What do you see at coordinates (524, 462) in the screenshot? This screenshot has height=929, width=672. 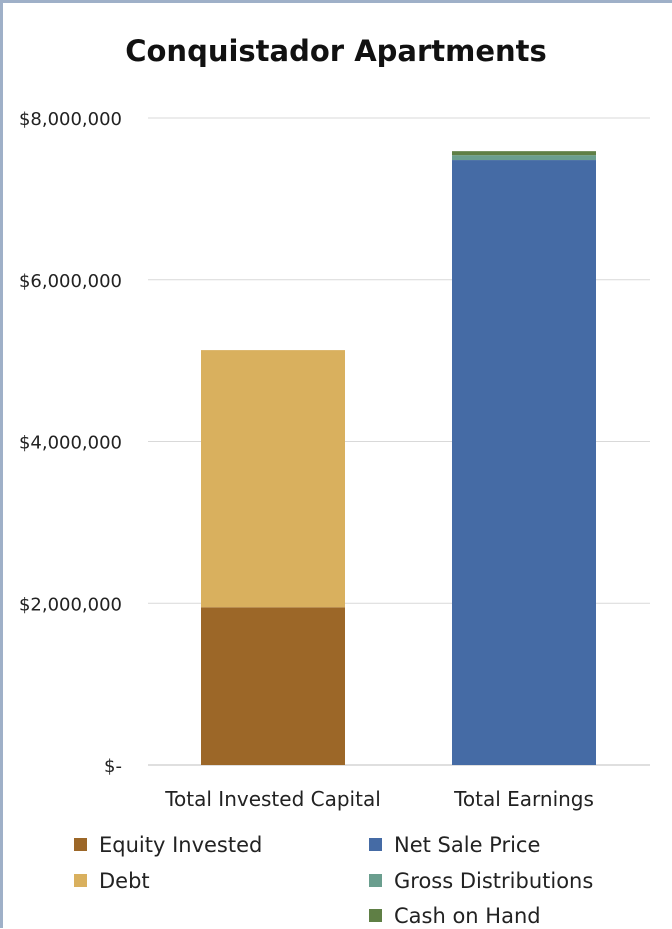 I see `bar-net-sale-price` at bounding box center [524, 462].